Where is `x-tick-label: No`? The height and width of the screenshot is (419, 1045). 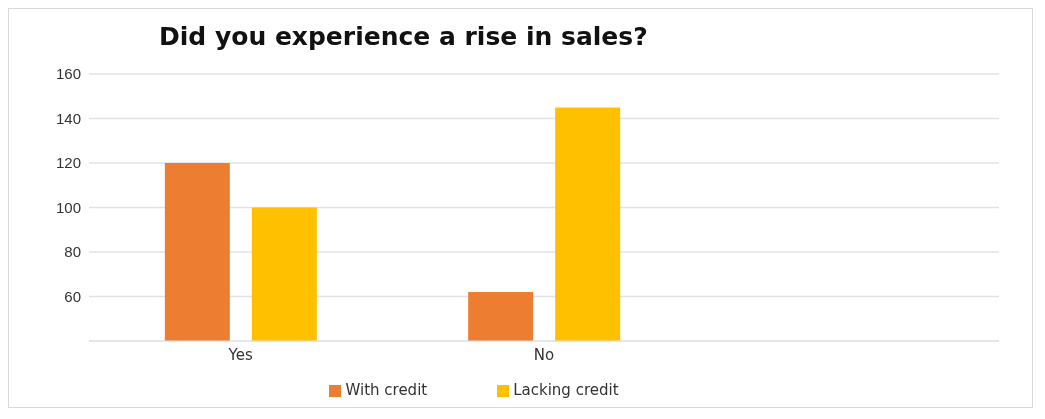 x-tick-label: No is located at coordinates (544, 354).